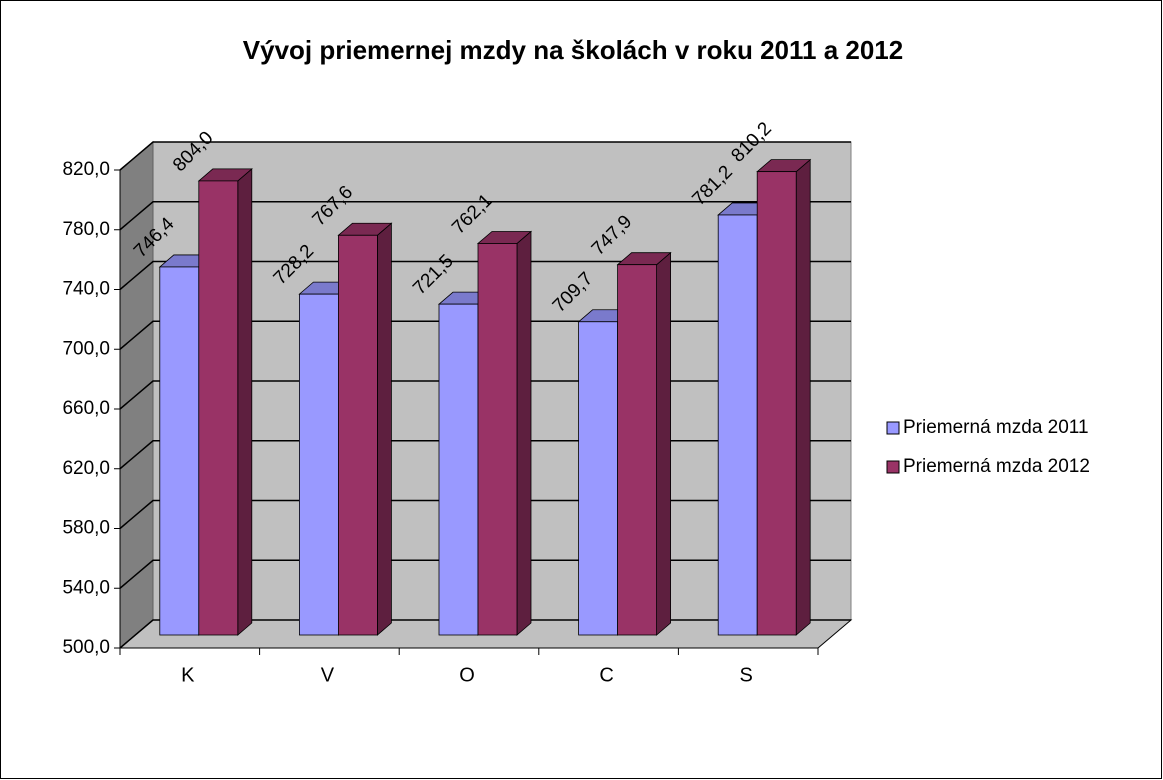 The width and height of the screenshot is (1163, 780). Describe the element at coordinates (86, 348) in the screenshot. I see `y-tick-label: 700,0` at that location.